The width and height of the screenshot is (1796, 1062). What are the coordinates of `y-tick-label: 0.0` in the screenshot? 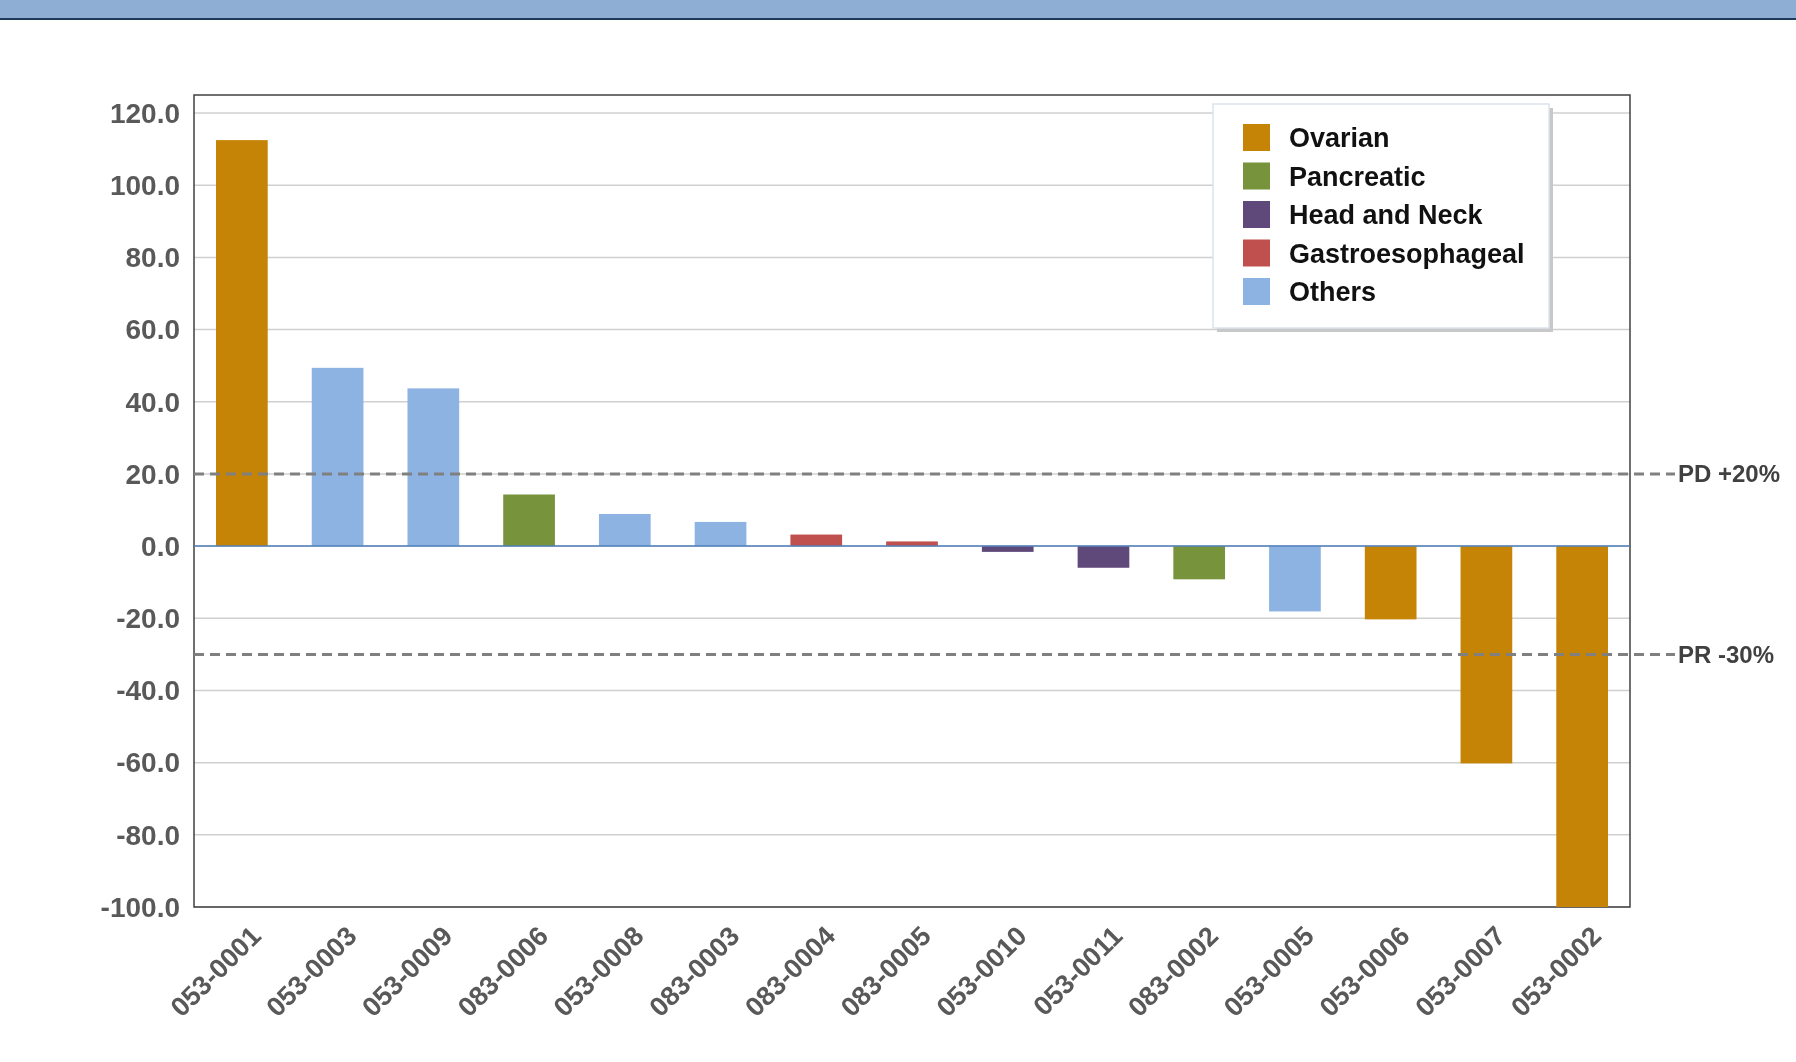 It's located at (160, 546).